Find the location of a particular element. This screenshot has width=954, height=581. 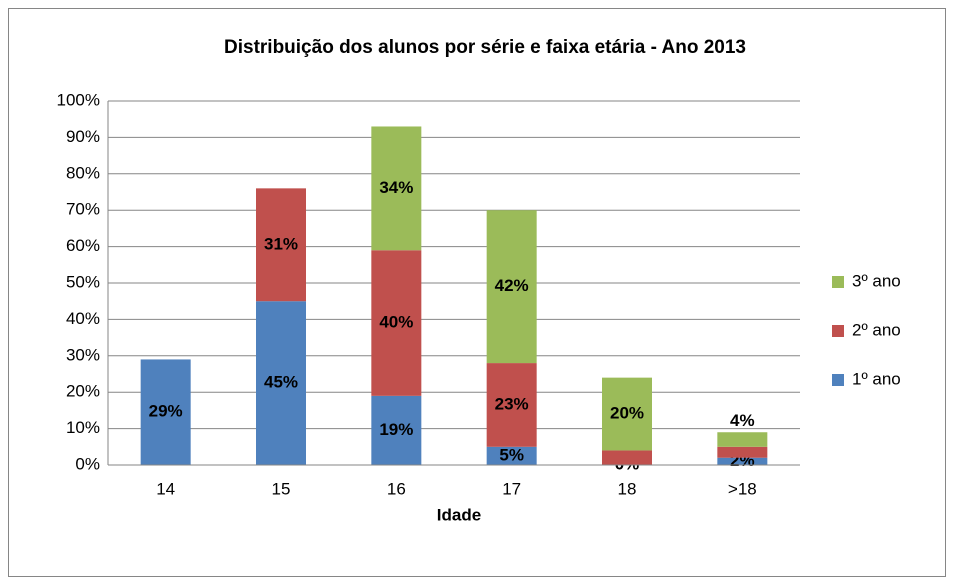

data-label: 45% is located at coordinates (281, 382).